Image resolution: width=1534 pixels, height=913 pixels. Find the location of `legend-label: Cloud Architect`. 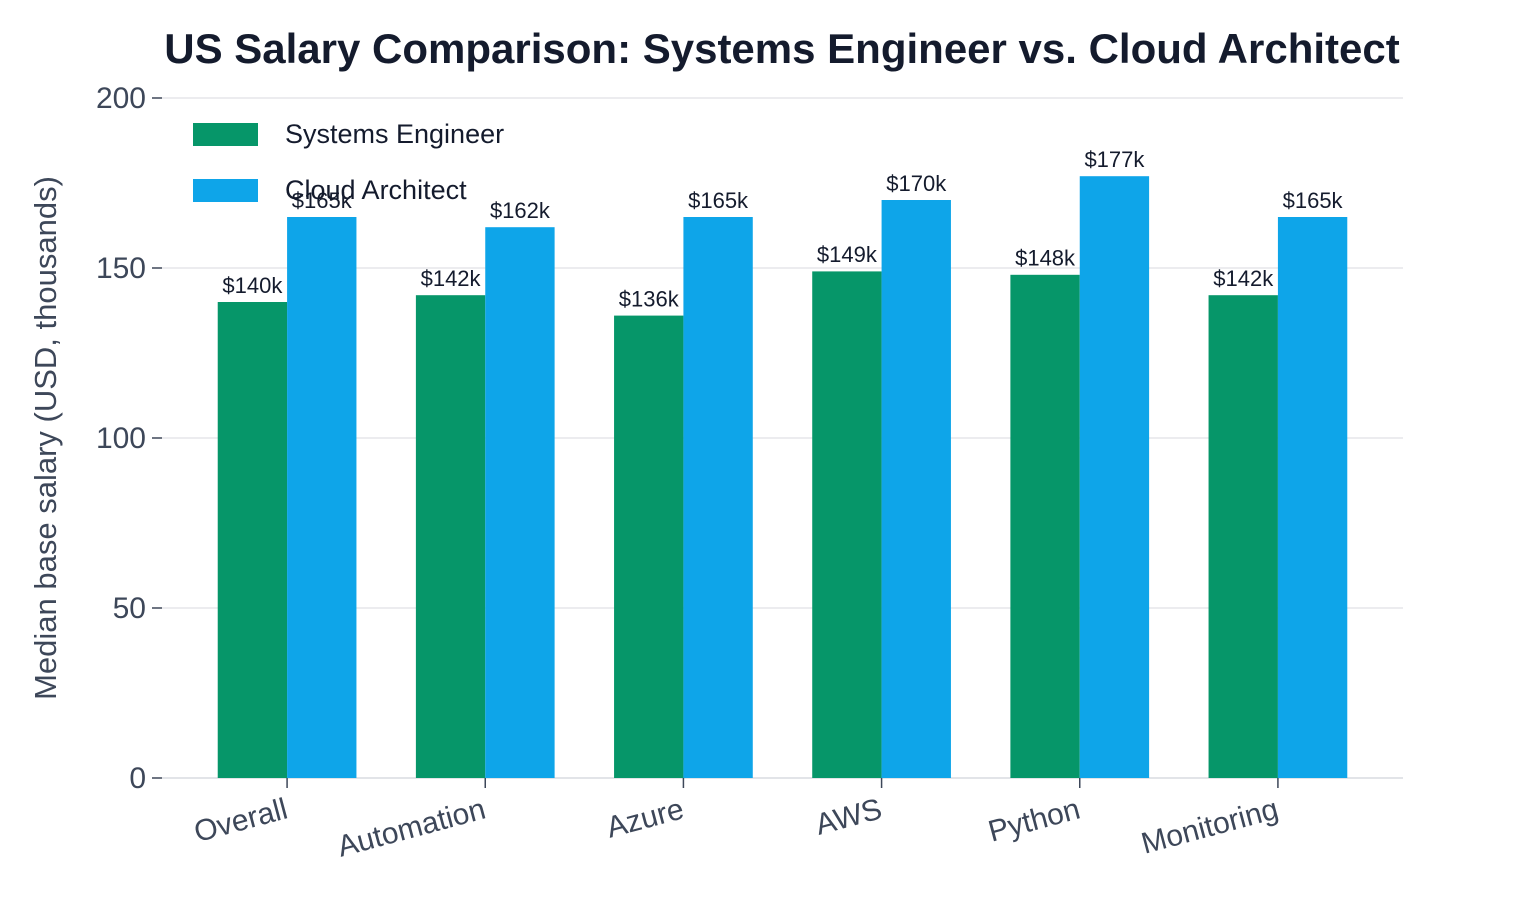

legend-label: Cloud Architect is located at coordinates (376, 190).